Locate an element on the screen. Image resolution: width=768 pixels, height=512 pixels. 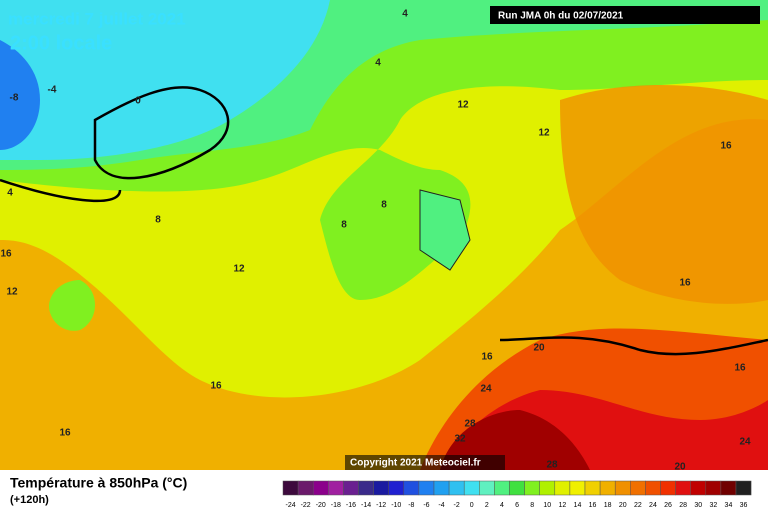
run-info: Run JMA 0h du 02/07/2021 is located at coordinates (561, 16).